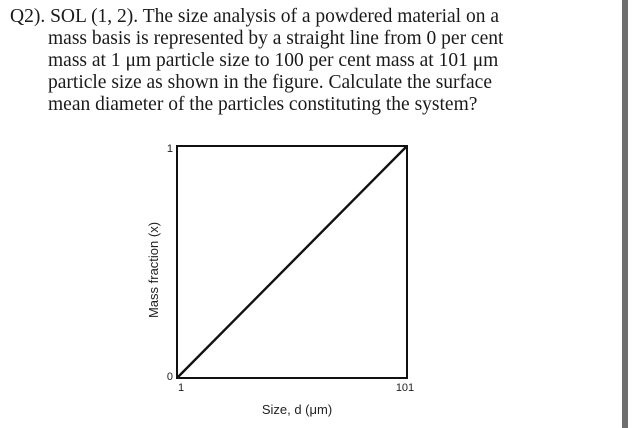 The image size is (632, 428). What do you see at coordinates (170, 377) in the screenshot?
I see `y-tick-label: 0` at bounding box center [170, 377].